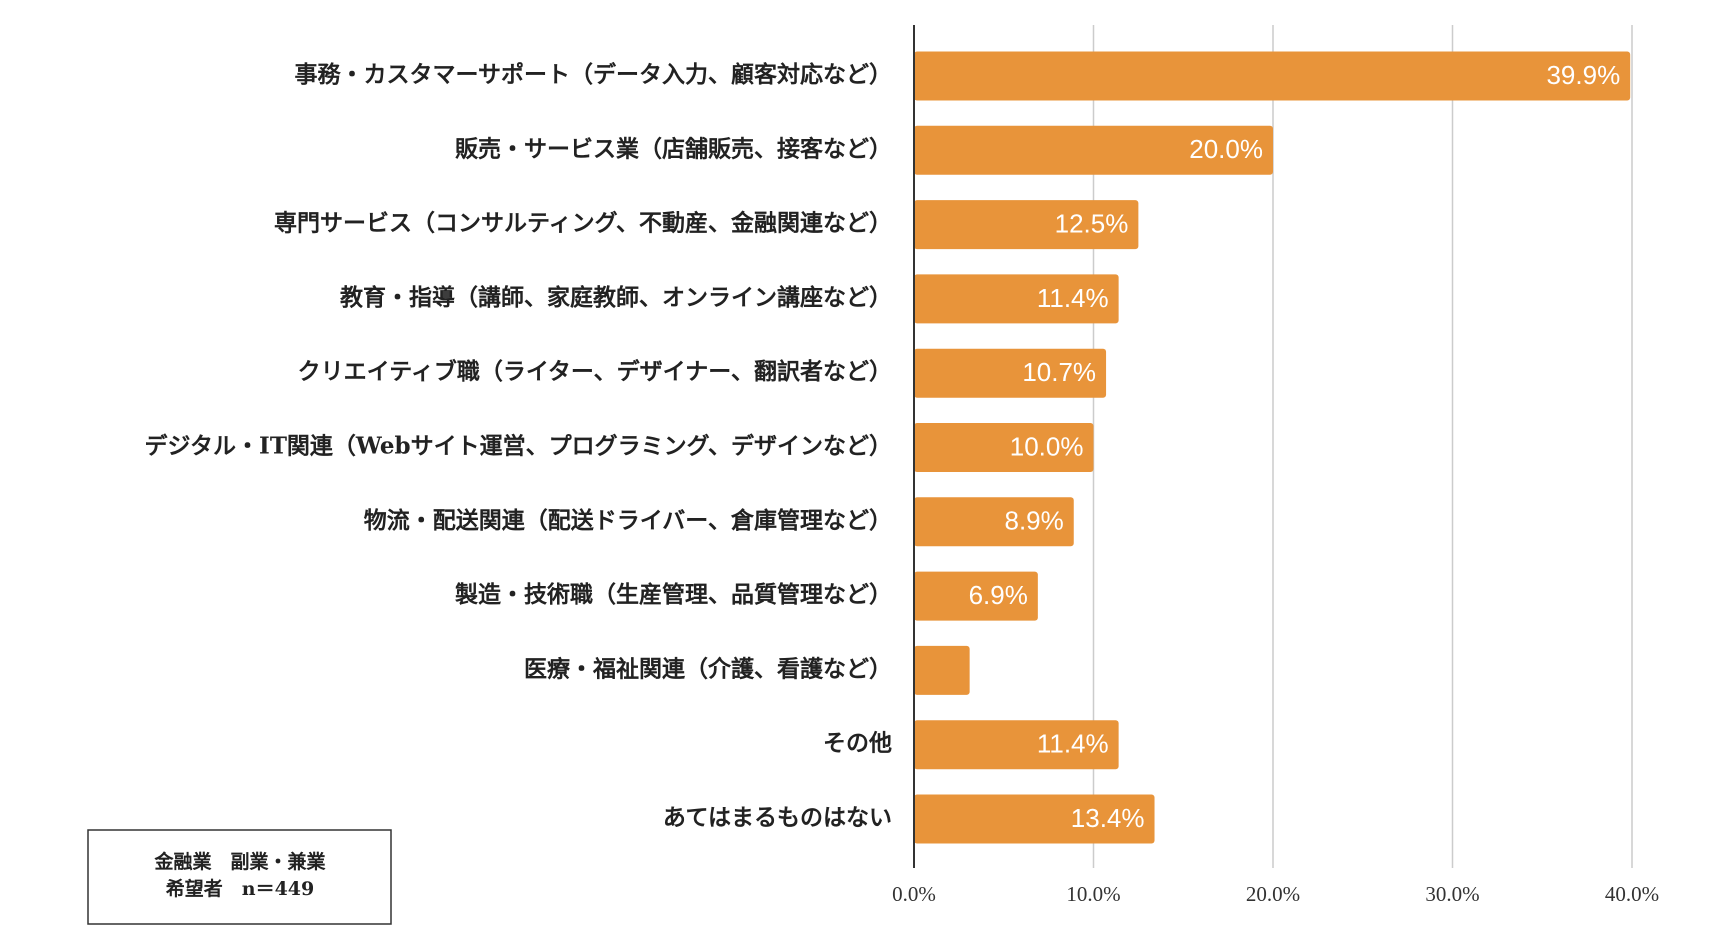 Image resolution: width=1731 pixels, height=933 pixels. What do you see at coordinates (857, 743) in the screenshot?
I see `y-tick-label: その他` at bounding box center [857, 743].